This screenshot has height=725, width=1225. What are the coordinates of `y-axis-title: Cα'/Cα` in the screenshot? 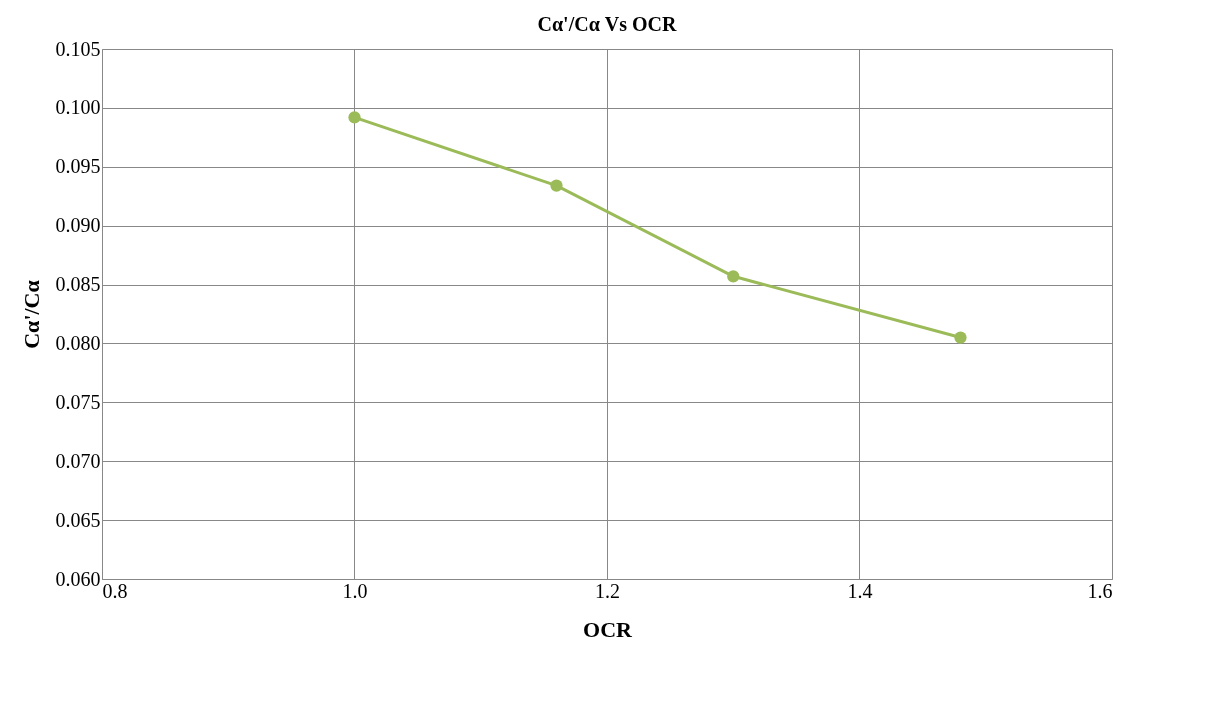 It's located at (31, 314).